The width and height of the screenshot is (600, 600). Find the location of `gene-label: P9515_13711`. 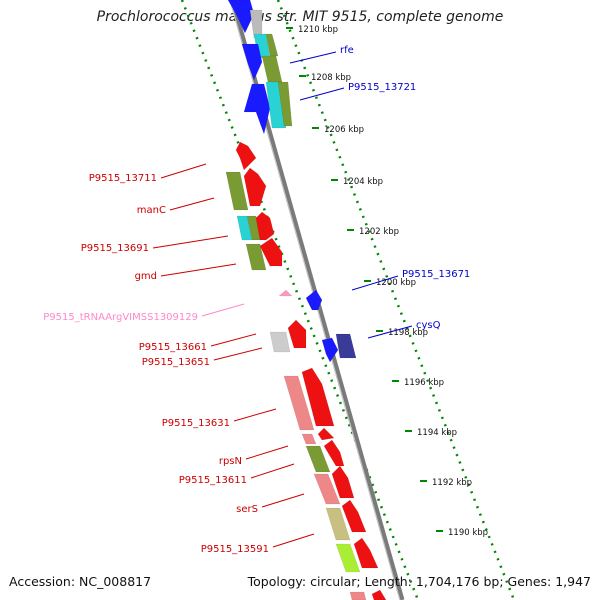

gene-label: P9515_13711 is located at coordinates (123, 178).